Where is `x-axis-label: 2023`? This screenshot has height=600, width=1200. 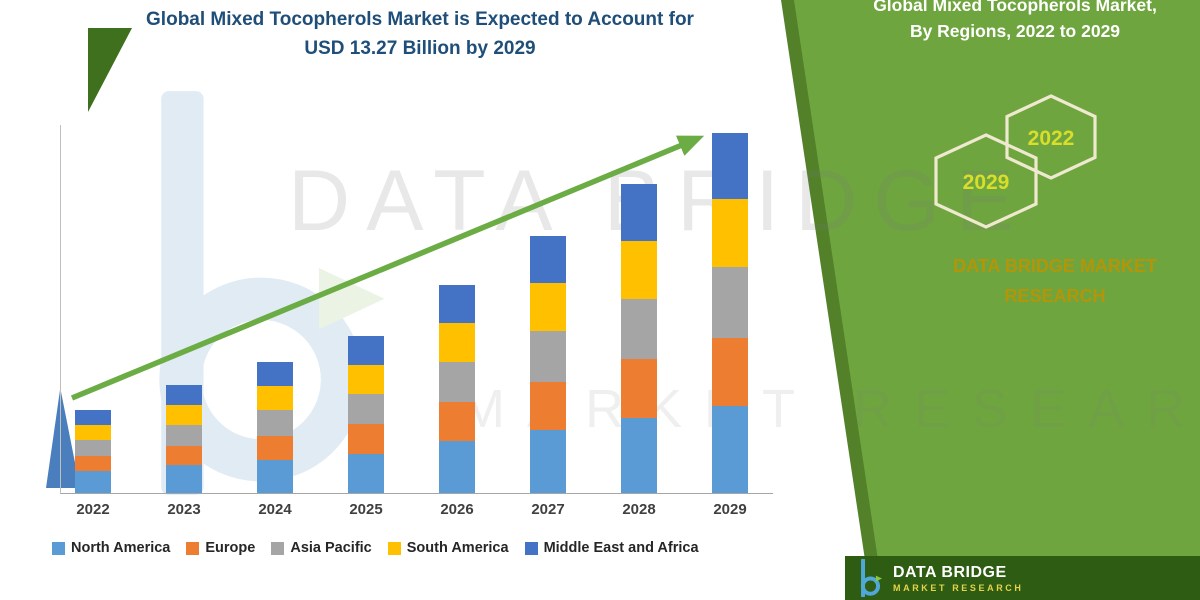
x-axis-label: 2023 is located at coordinates (184, 509).